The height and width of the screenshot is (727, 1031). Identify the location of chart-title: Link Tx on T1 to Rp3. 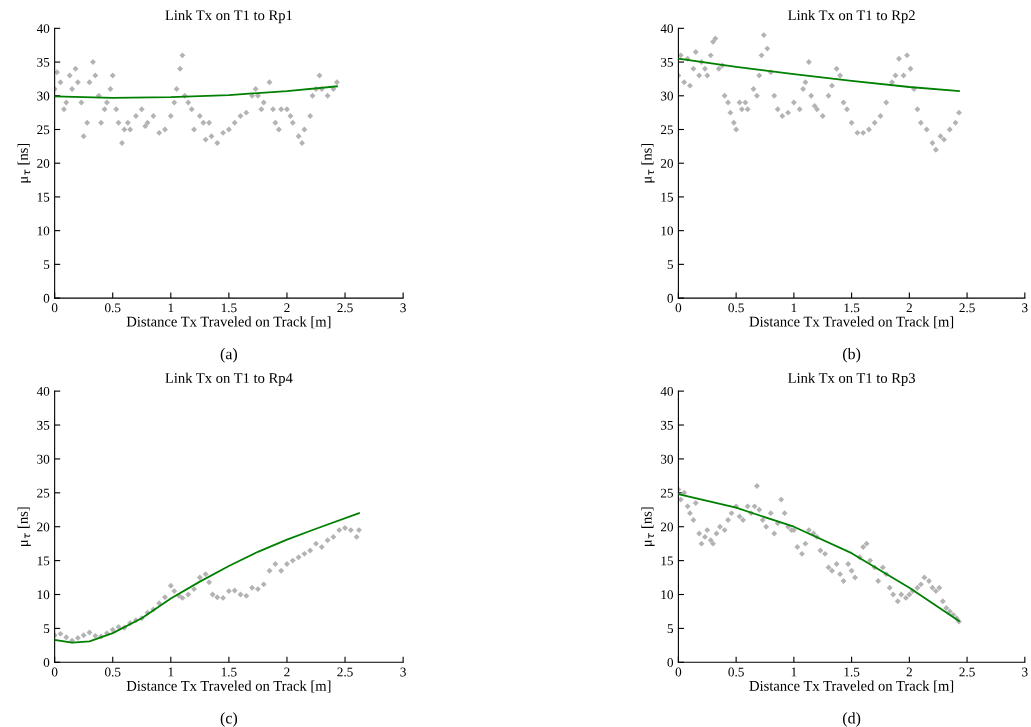
(851, 379).